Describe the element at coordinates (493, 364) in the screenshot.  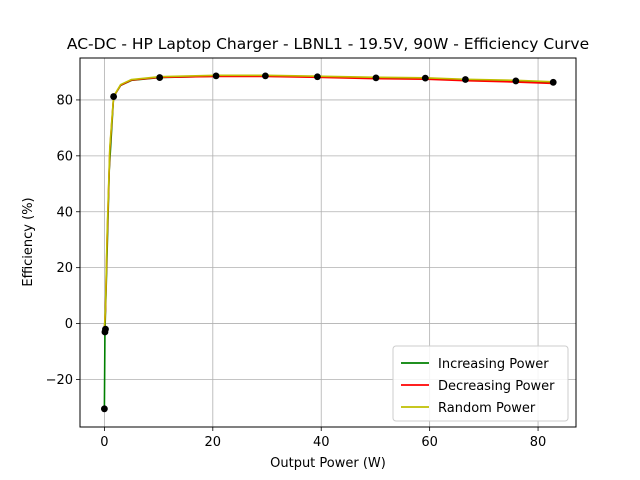
I see `legend-label: Increasing Power` at that location.